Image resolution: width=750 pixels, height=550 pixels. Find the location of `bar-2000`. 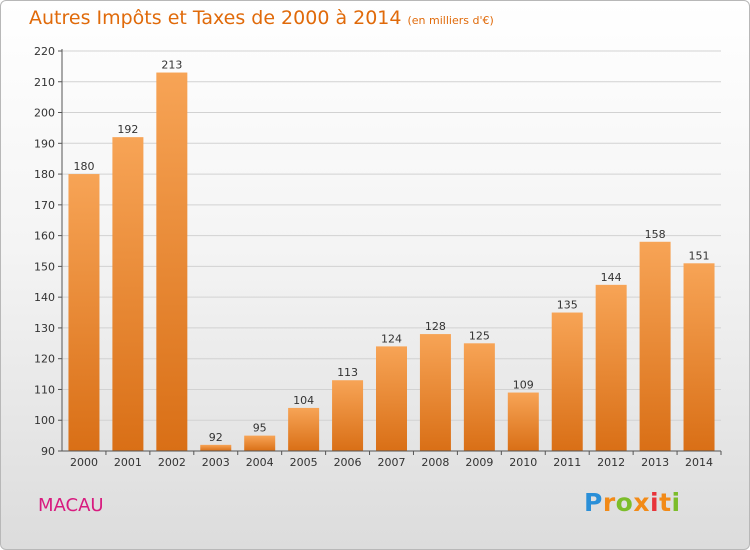

bar-2000 is located at coordinates (84, 313).